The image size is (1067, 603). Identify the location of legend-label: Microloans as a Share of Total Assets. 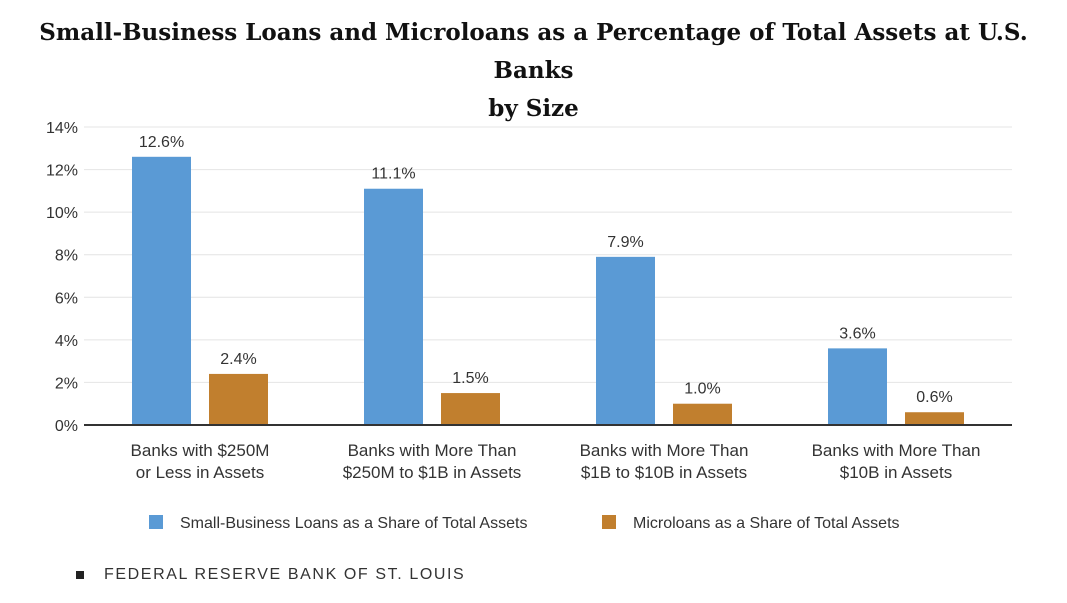
(766, 523).